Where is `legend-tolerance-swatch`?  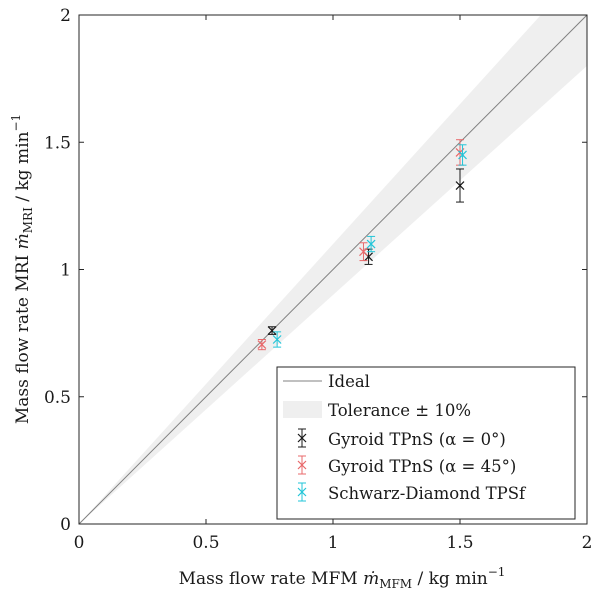 legend-tolerance-swatch is located at coordinates (302, 409).